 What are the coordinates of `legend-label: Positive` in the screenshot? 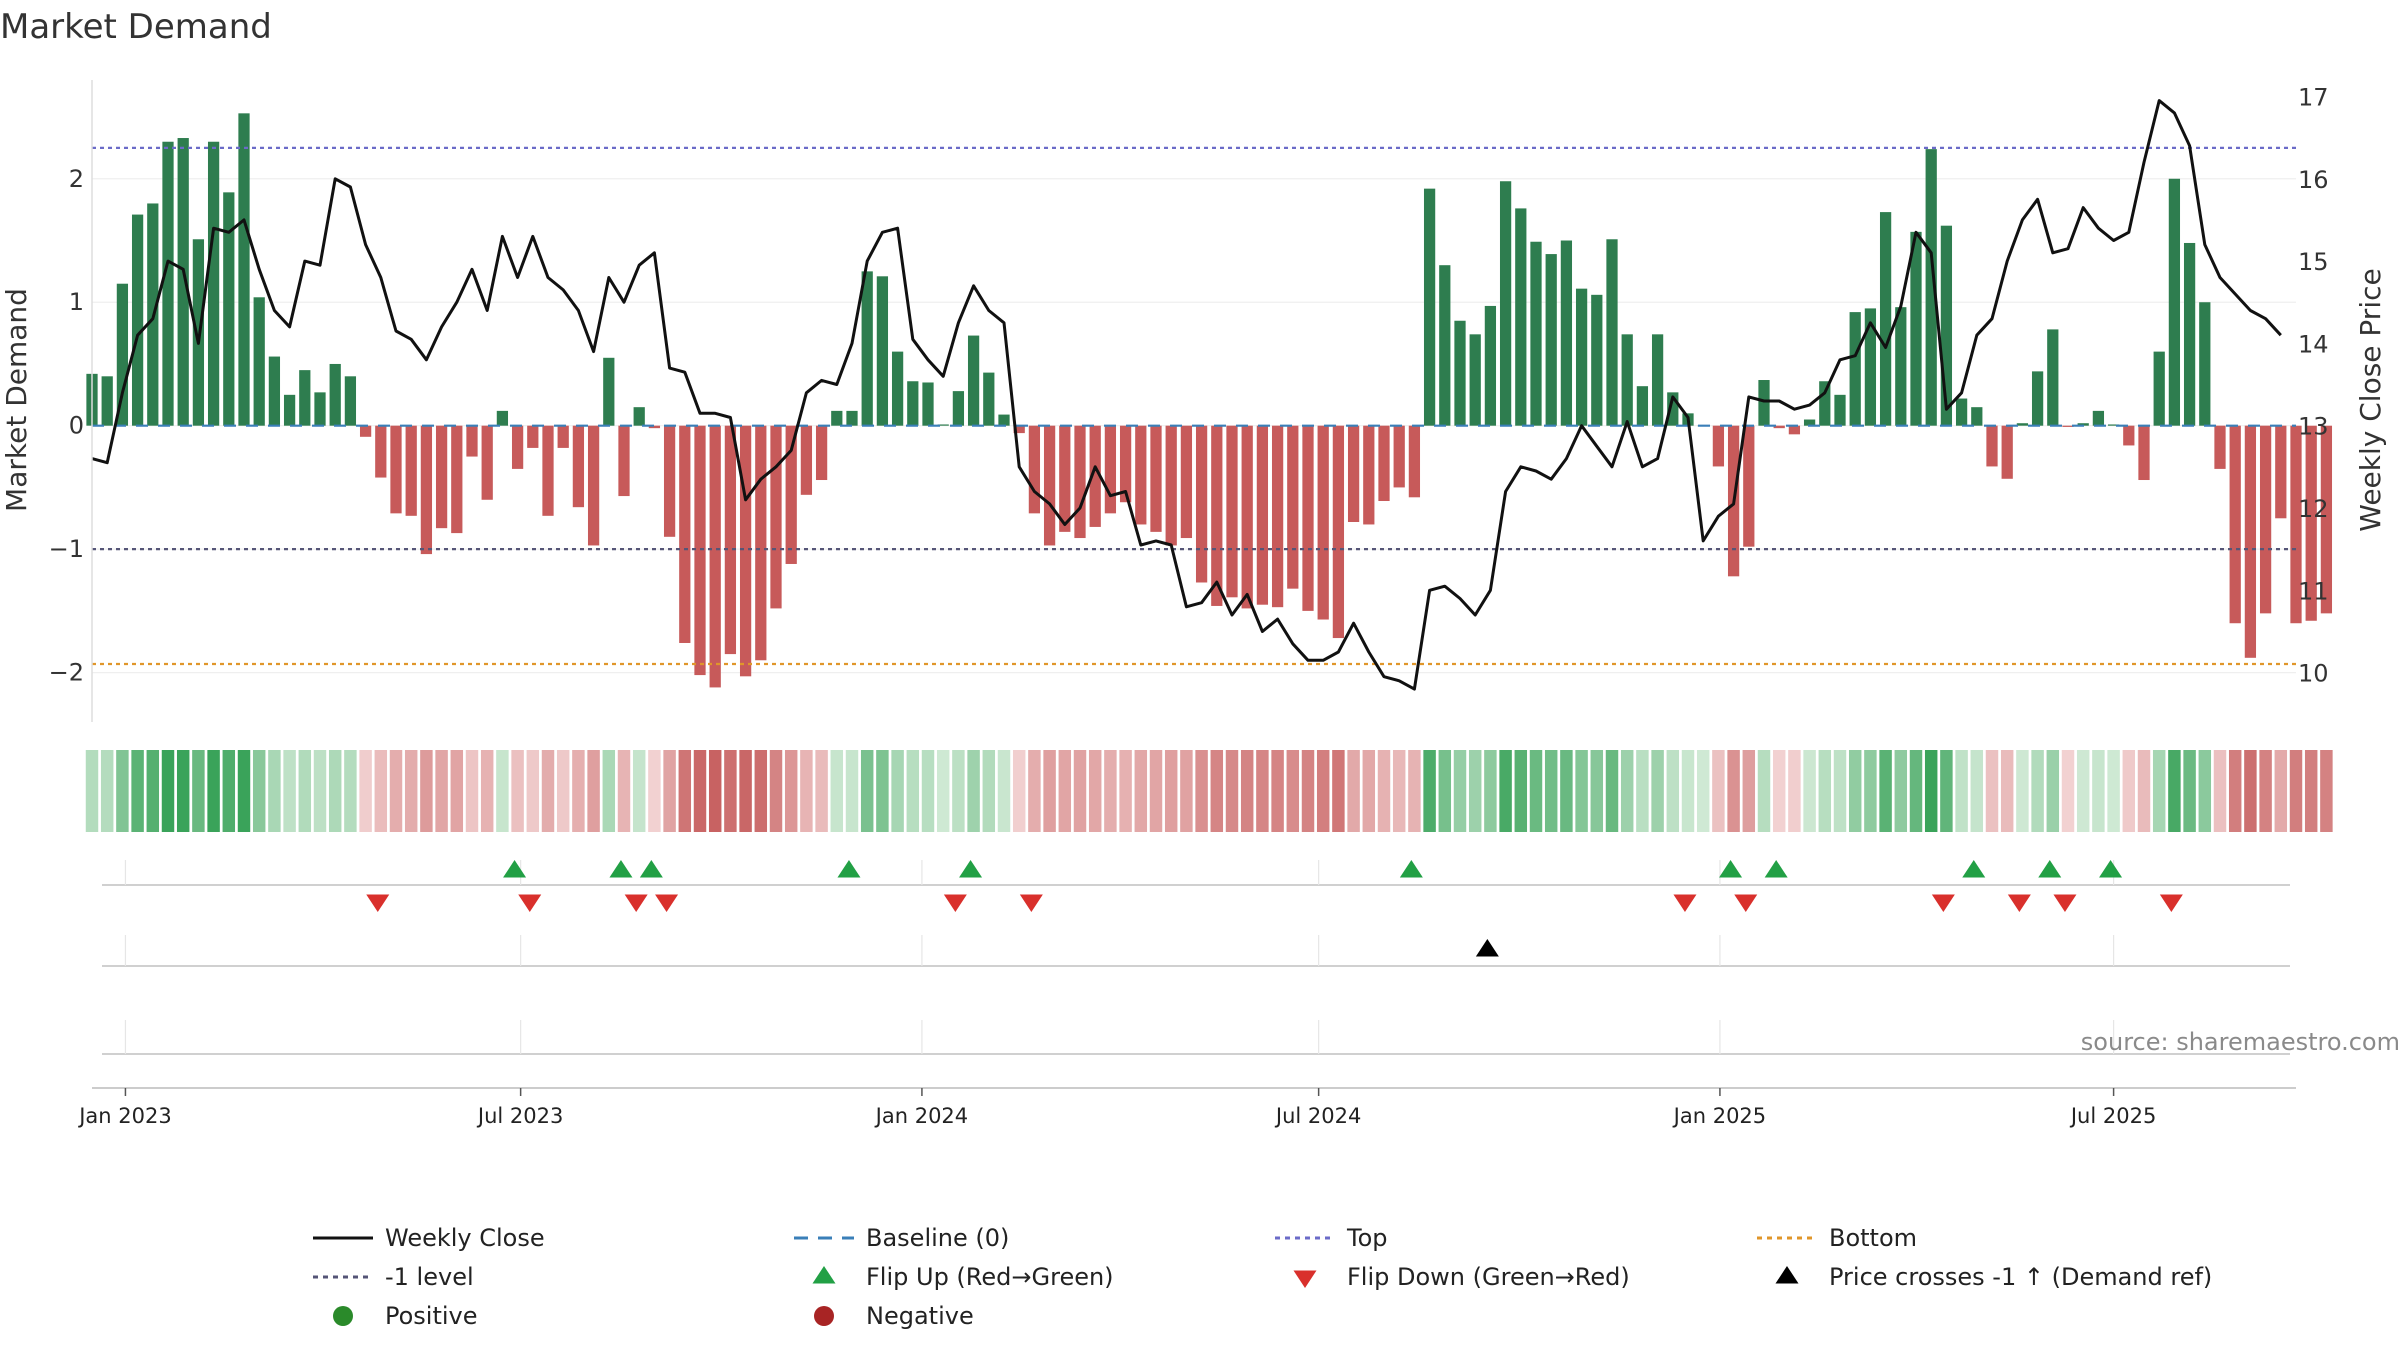 It's located at (431, 1316).